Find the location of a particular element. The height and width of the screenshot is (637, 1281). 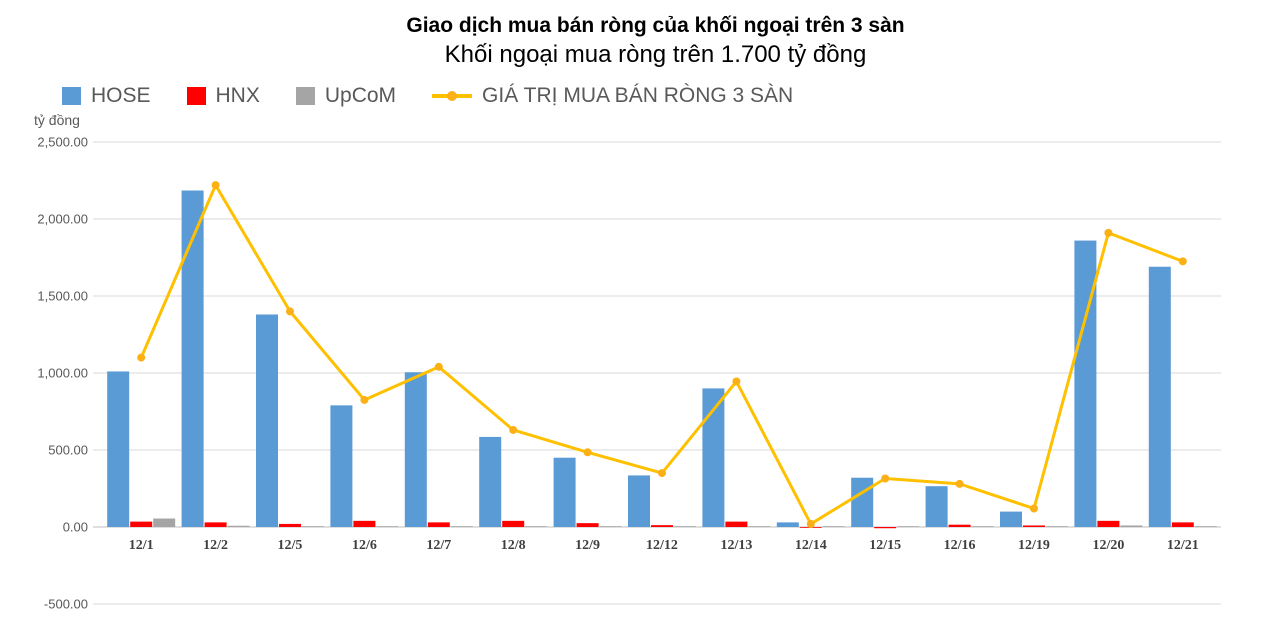

bar-upcom-12/5 is located at coordinates (313, 526).